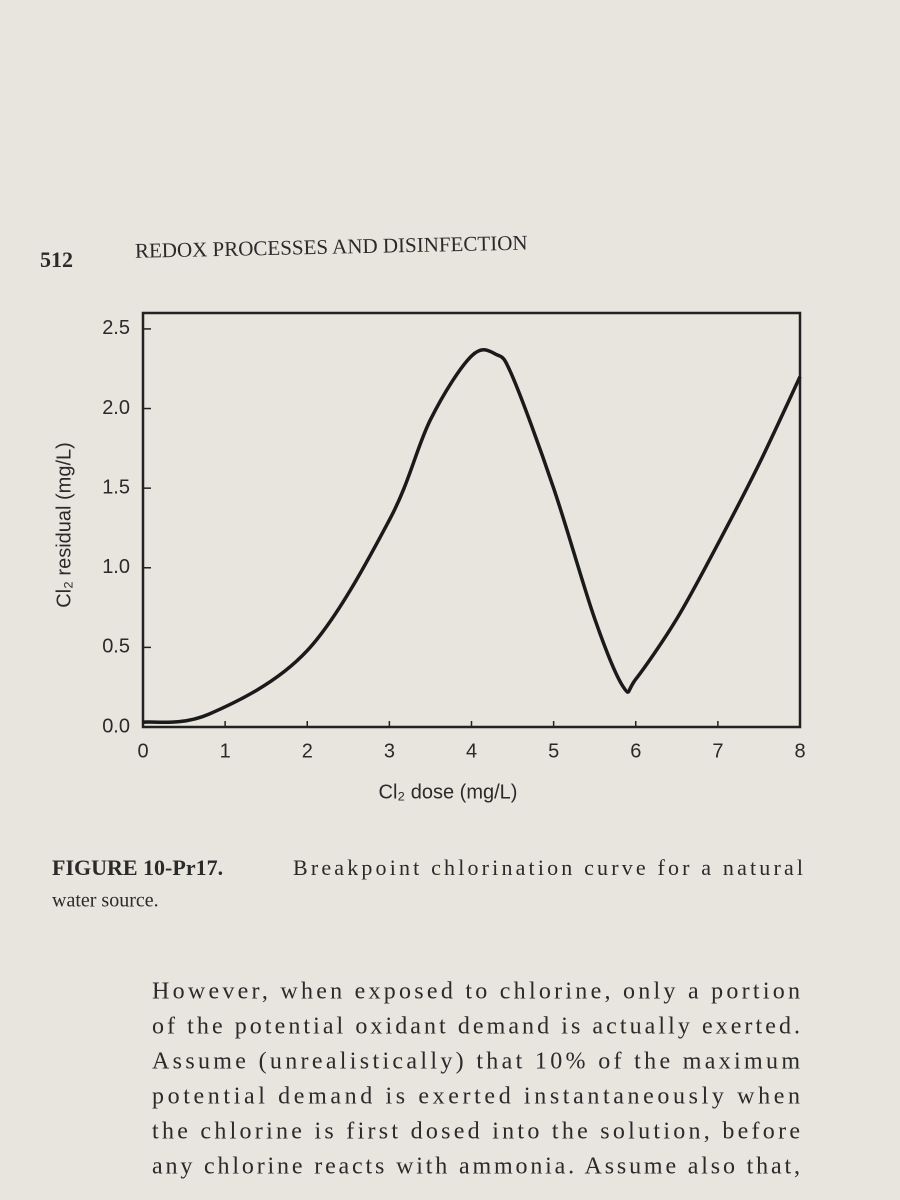 This screenshot has width=900, height=1200. What do you see at coordinates (635, 751) in the screenshot?
I see `x-tick-label: 6` at bounding box center [635, 751].